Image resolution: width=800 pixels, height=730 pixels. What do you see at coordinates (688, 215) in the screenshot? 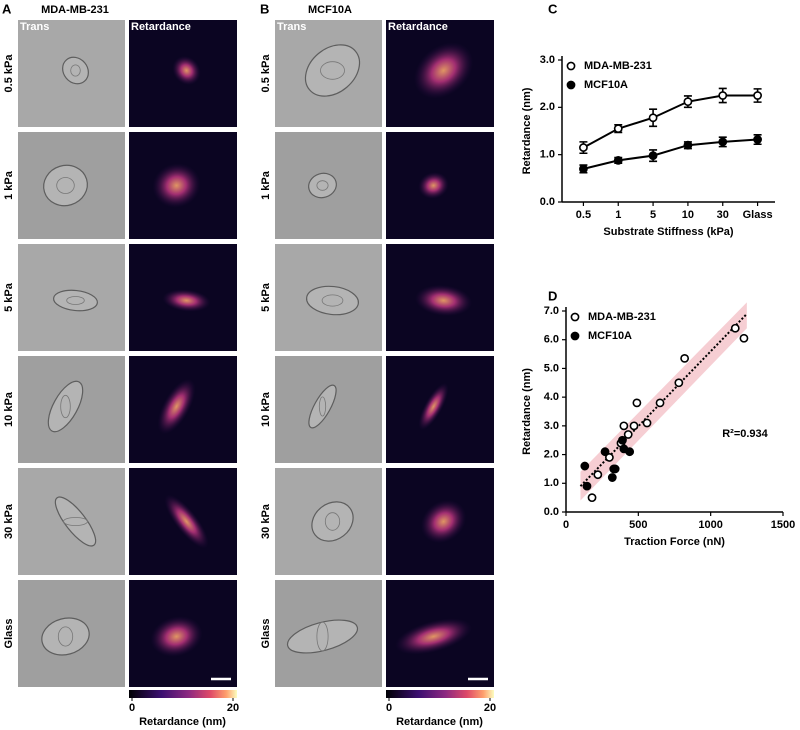
I see `x-tick-label: 10` at bounding box center [688, 215].